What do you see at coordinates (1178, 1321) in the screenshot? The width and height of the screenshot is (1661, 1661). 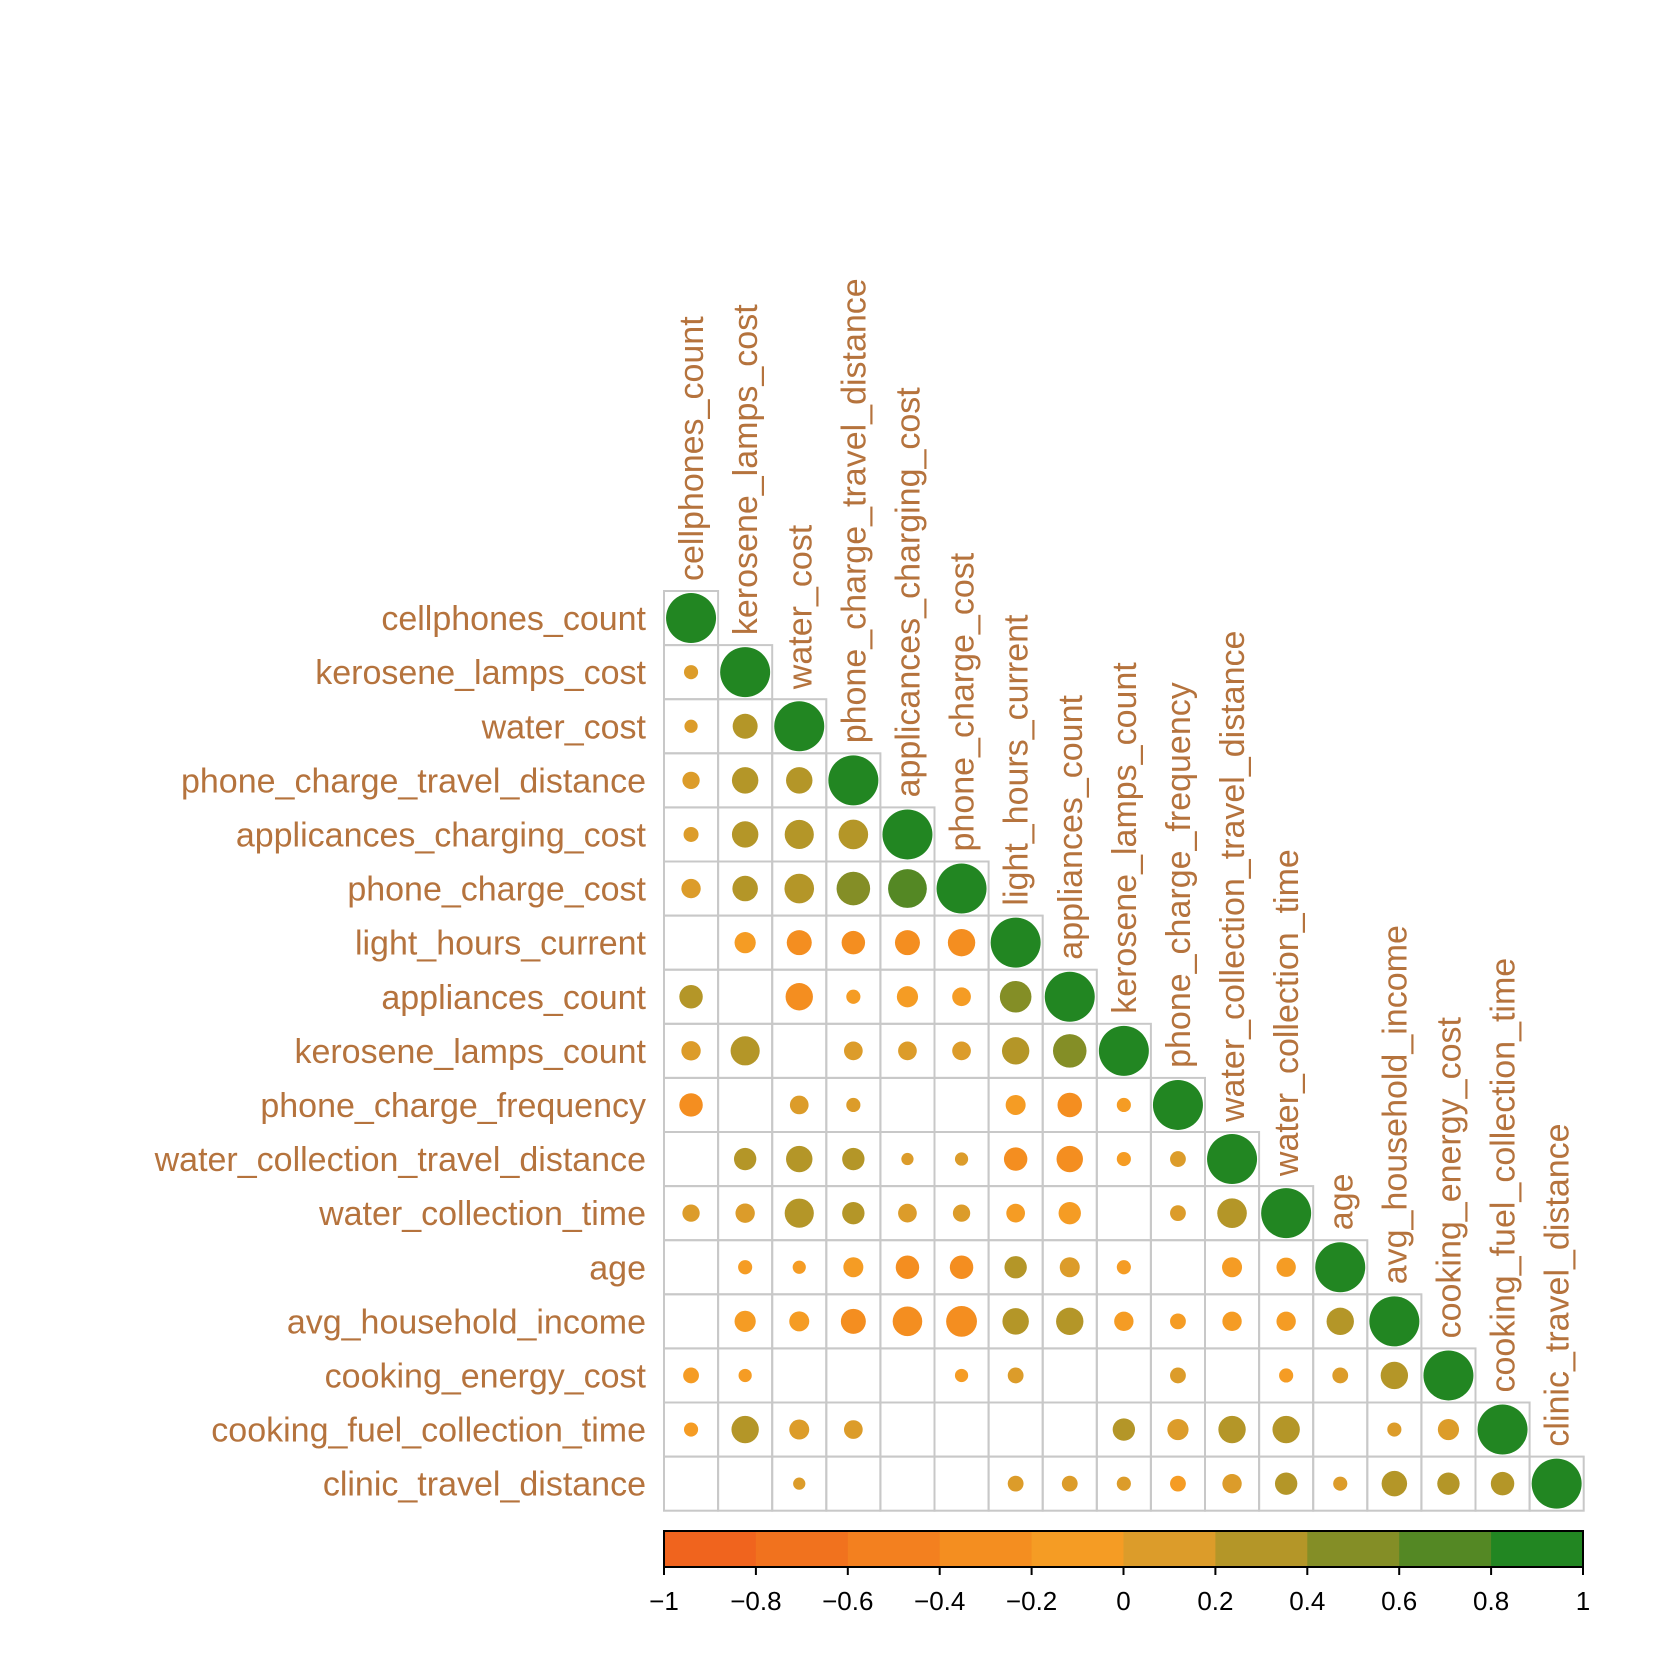 I see `corr-circle-avg-household-income-vs-phone-charge-frequency` at bounding box center [1178, 1321].